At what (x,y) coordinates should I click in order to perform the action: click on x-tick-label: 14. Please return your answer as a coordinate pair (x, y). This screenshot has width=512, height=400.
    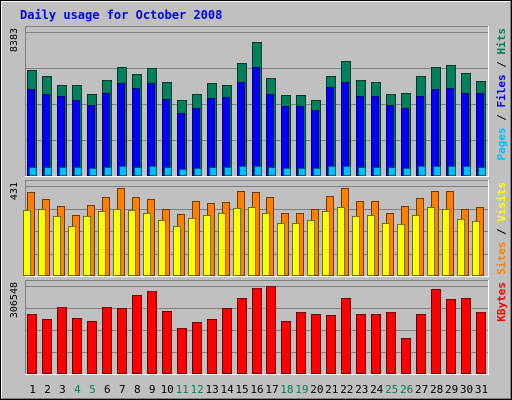
    Looking at the image, I should click on (227, 389).